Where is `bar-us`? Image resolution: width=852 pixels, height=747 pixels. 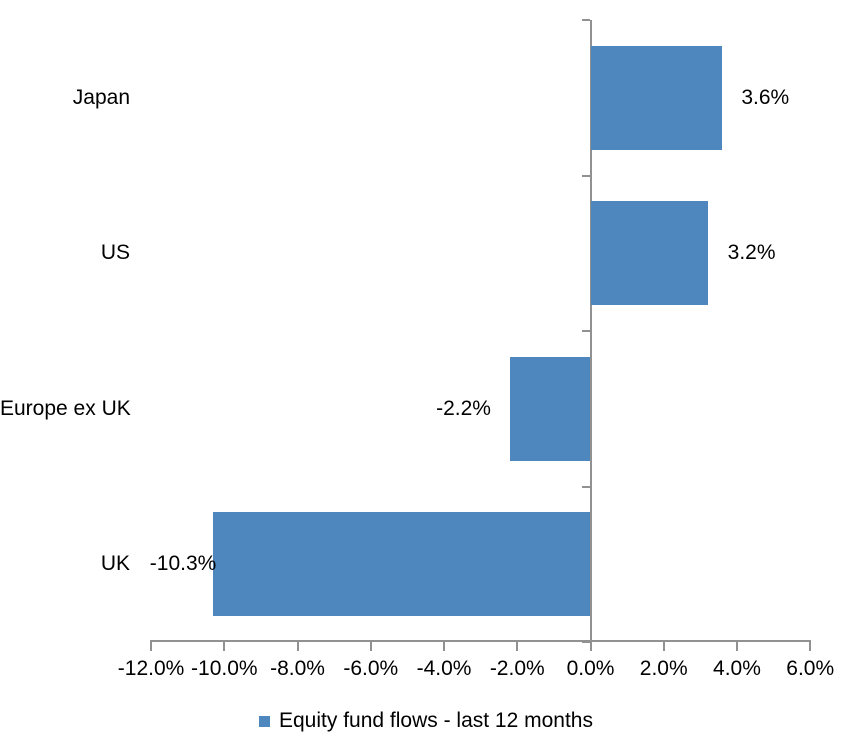 bar-us is located at coordinates (649, 253).